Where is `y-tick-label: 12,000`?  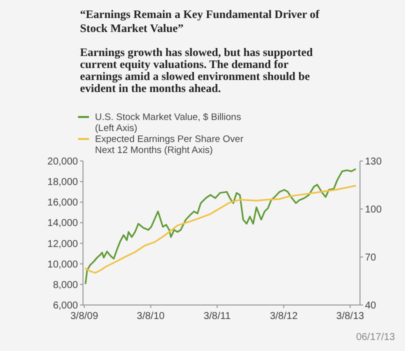
y-tick-label: 12,000 is located at coordinates (62, 244).